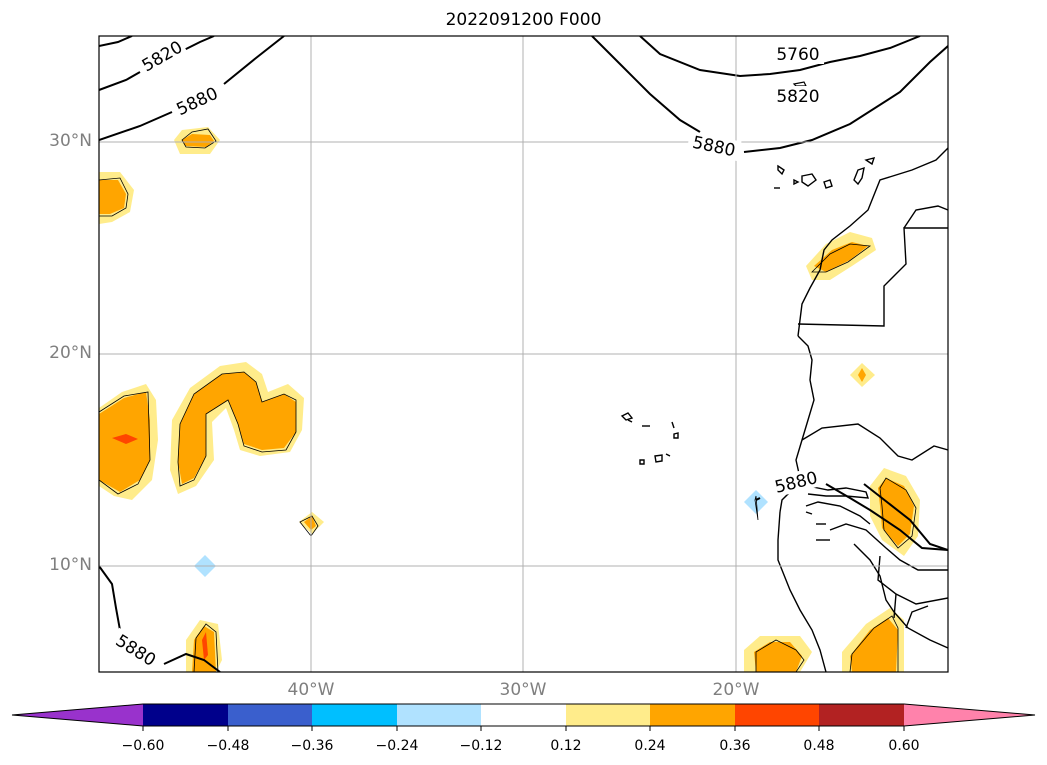  Describe the element at coordinates (969, 715) in the screenshot. I see `colorbar-extend-high` at that location.